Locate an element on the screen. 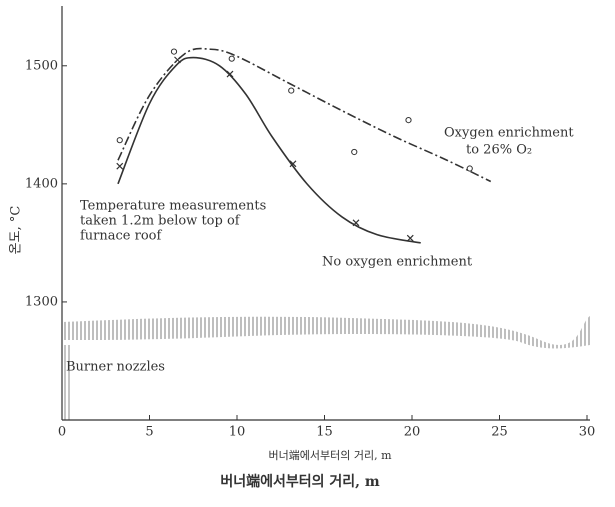  y-tick-label: 1400 is located at coordinates (41, 183).